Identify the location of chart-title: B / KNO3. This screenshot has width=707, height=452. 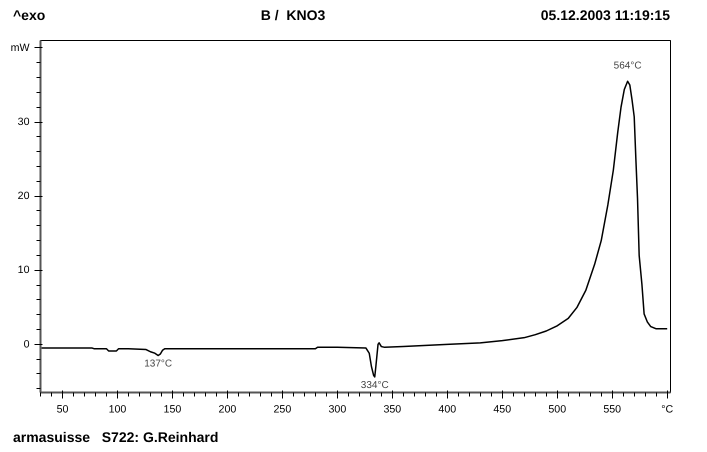
(293, 15).